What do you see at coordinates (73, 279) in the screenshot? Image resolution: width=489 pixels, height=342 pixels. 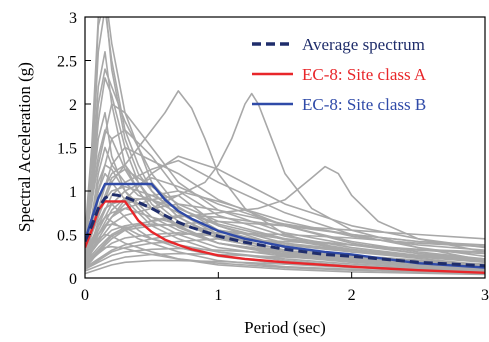 I see `y-tick-label: 0` at bounding box center [73, 279].